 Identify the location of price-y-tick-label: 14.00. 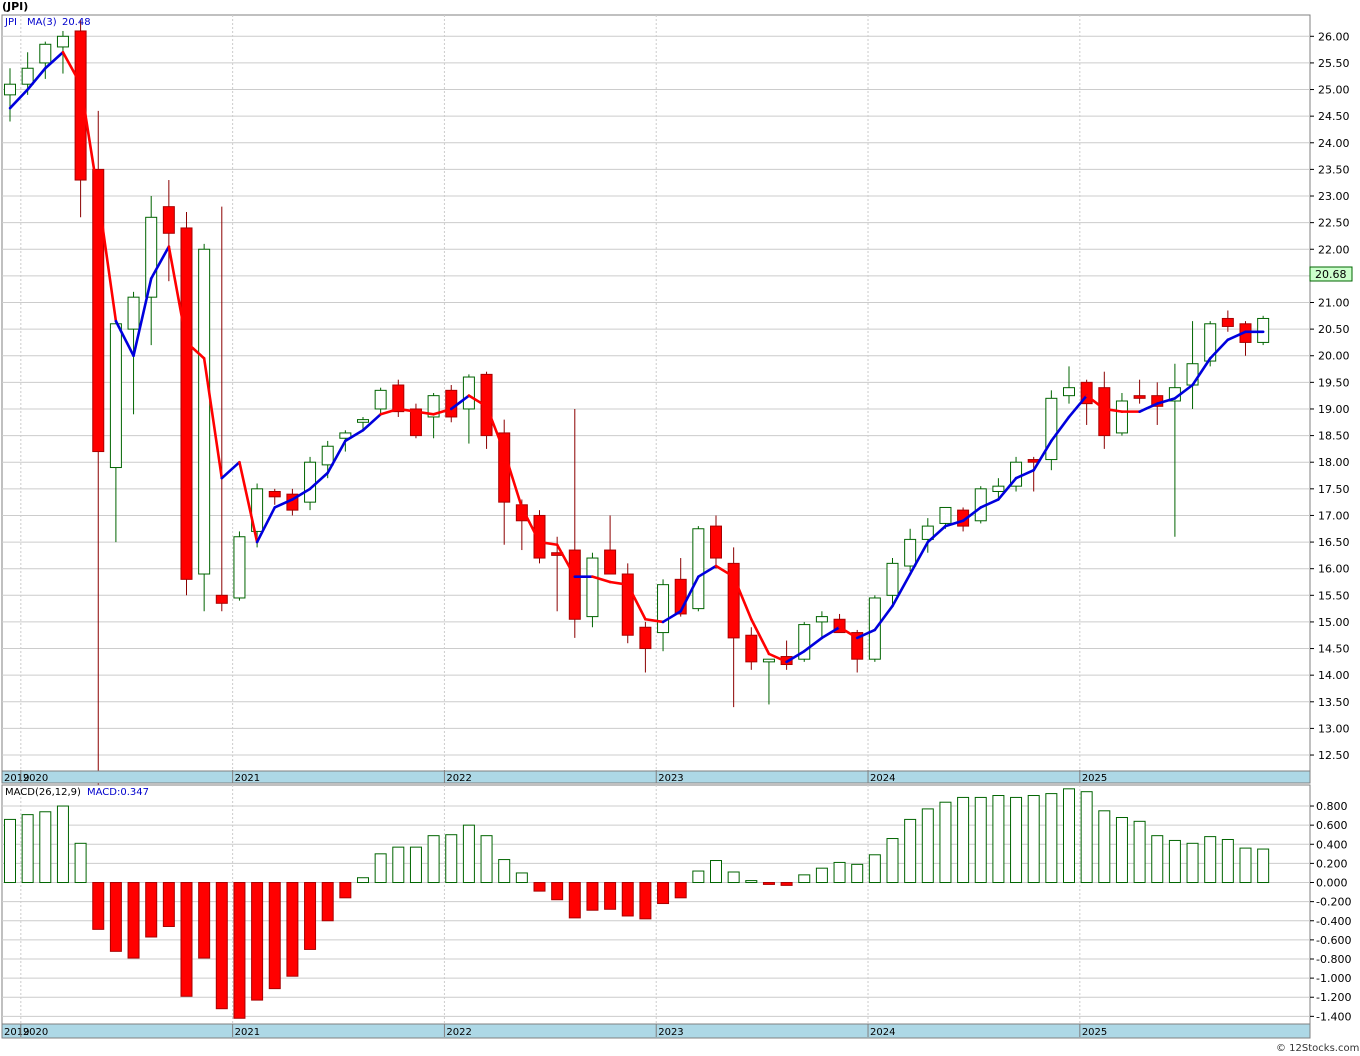
(1334, 675).